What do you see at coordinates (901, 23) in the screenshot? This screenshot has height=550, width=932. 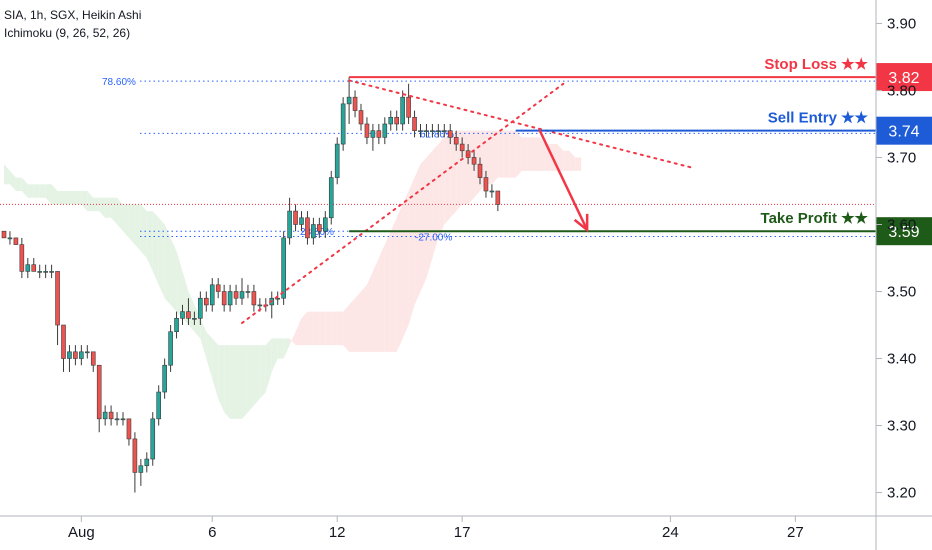 I see `y-tick-label: 3.90` at bounding box center [901, 23].